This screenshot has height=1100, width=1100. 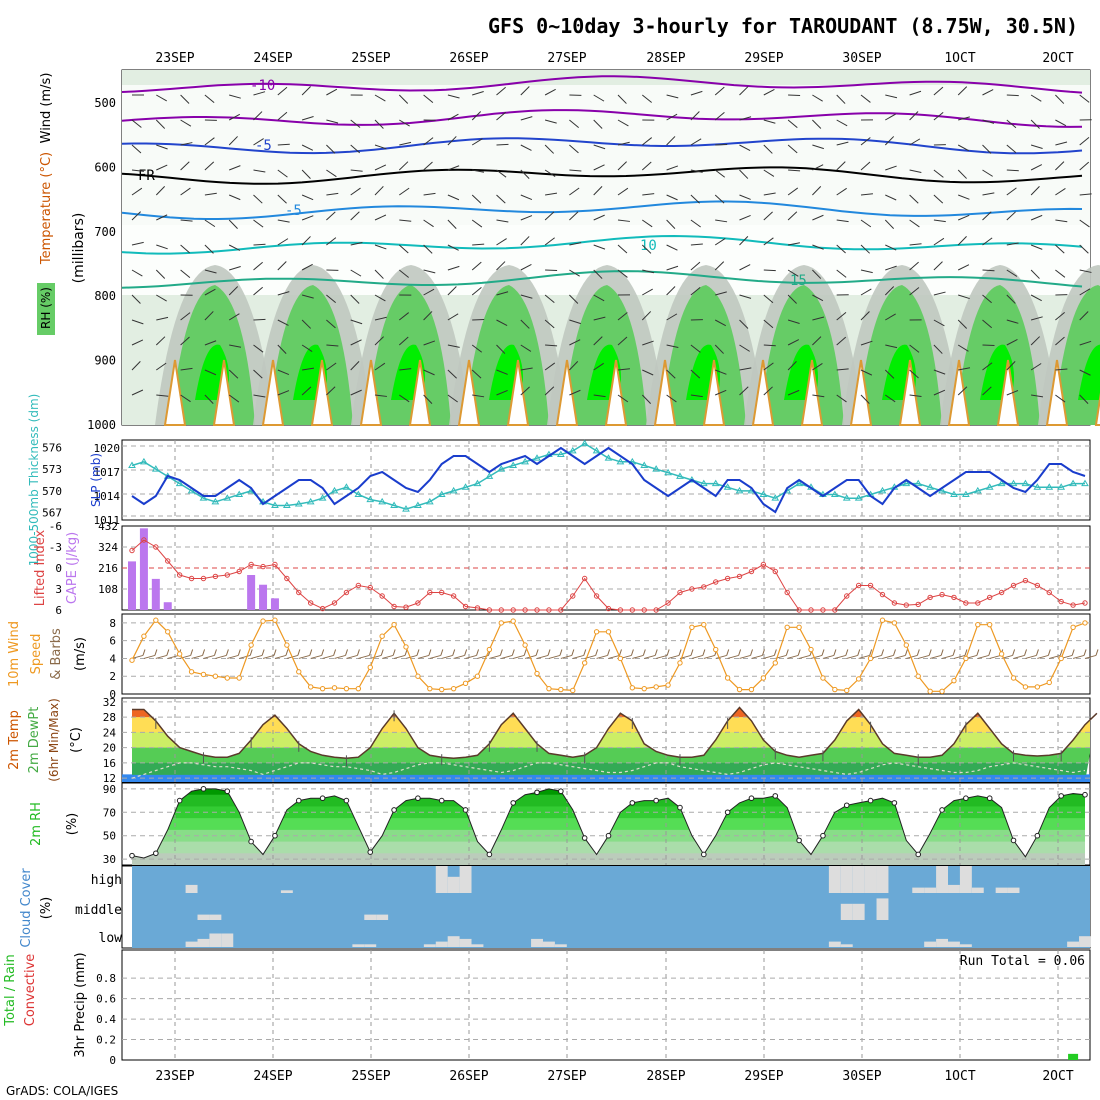 I want to click on wind-ylabel-a: 10m Wind, so click(x=14, y=654).